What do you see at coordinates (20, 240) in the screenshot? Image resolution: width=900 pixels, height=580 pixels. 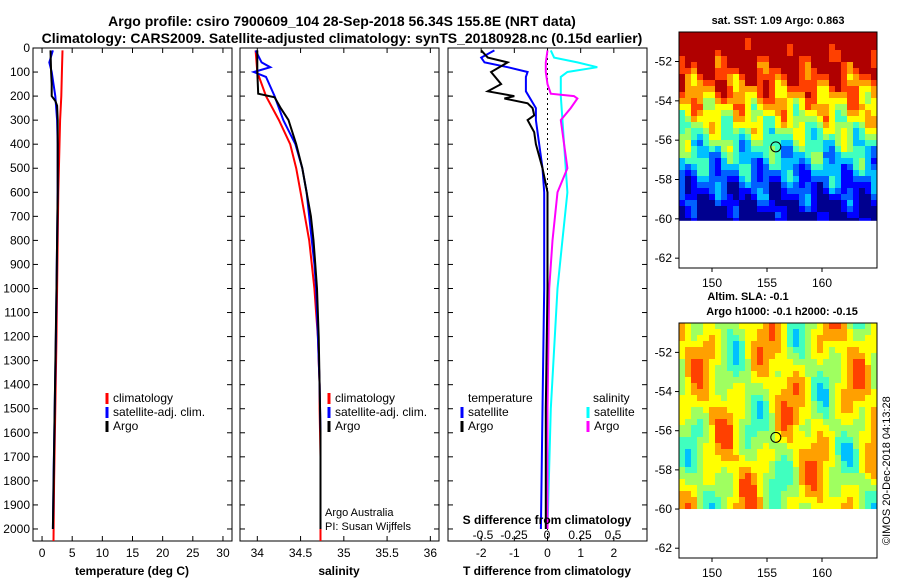 I see `depth-tick-label: 800` at bounding box center [20, 240].